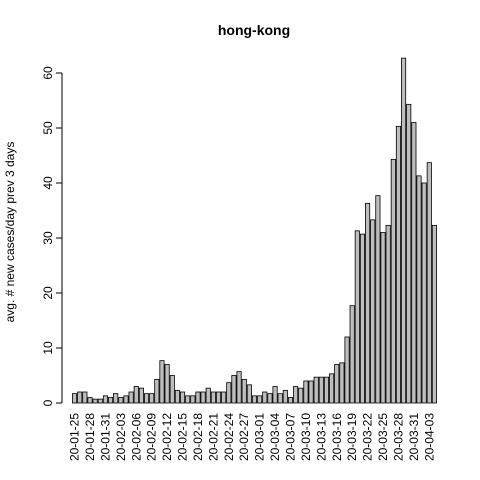  Describe the element at coordinates (167, 437) in the screenshot. I see `x-tick-label: 20-02-12` at that location.